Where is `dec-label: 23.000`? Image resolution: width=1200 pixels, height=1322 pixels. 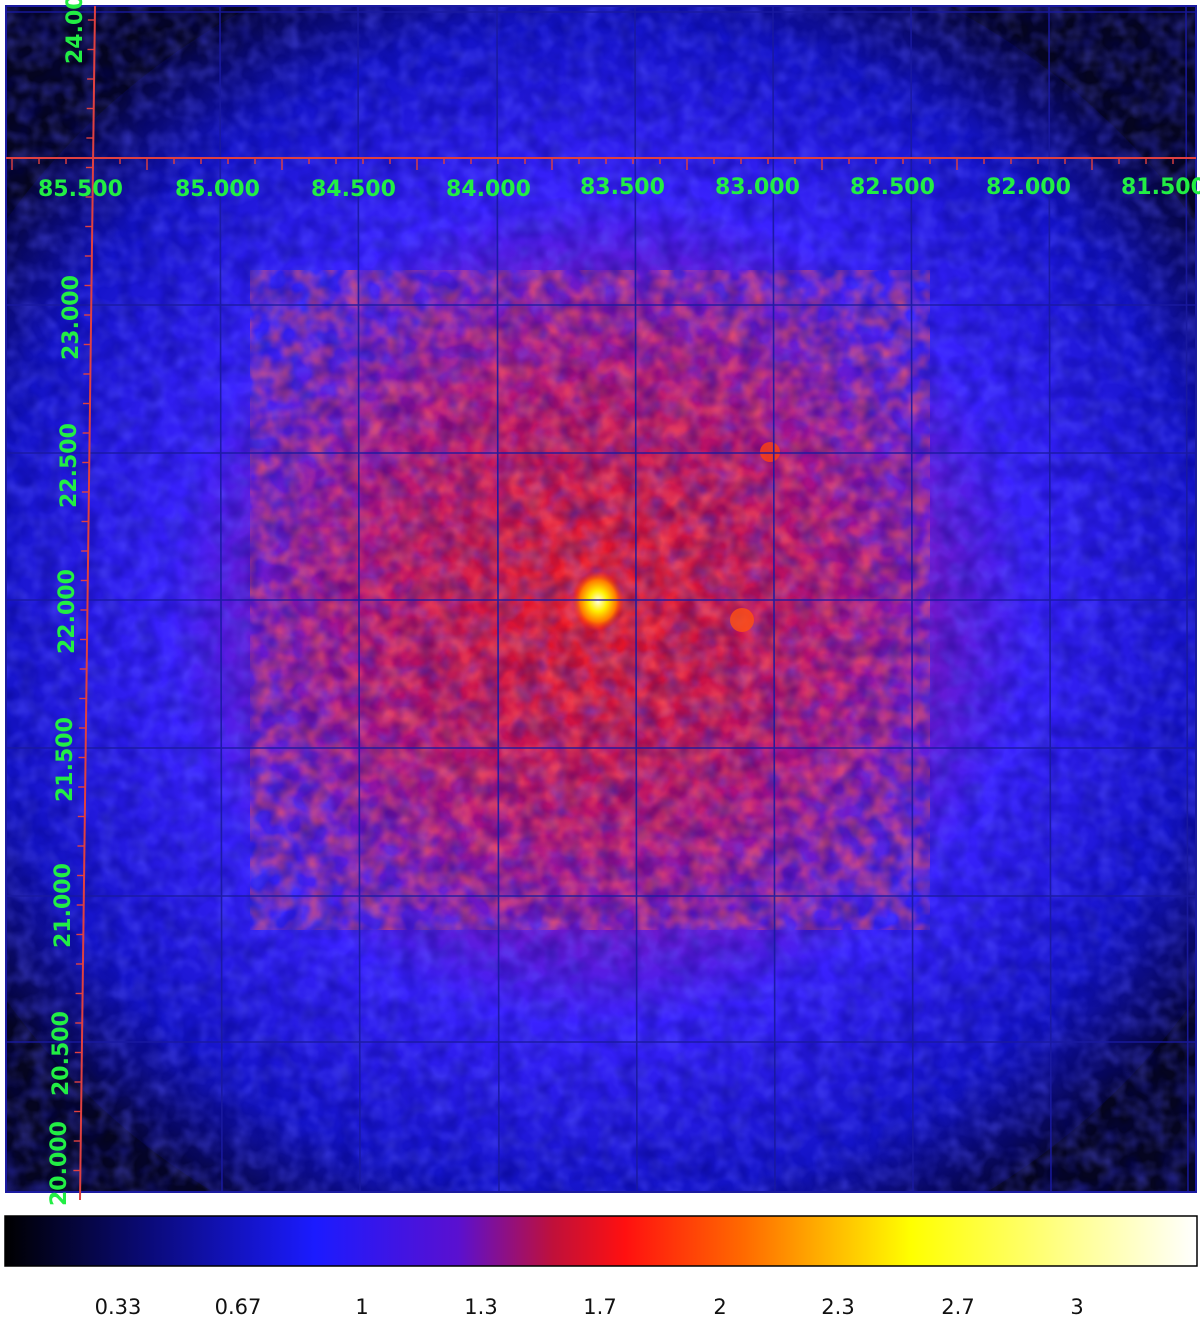 dec-label: 23.000 is located at coordinates (71, 317).